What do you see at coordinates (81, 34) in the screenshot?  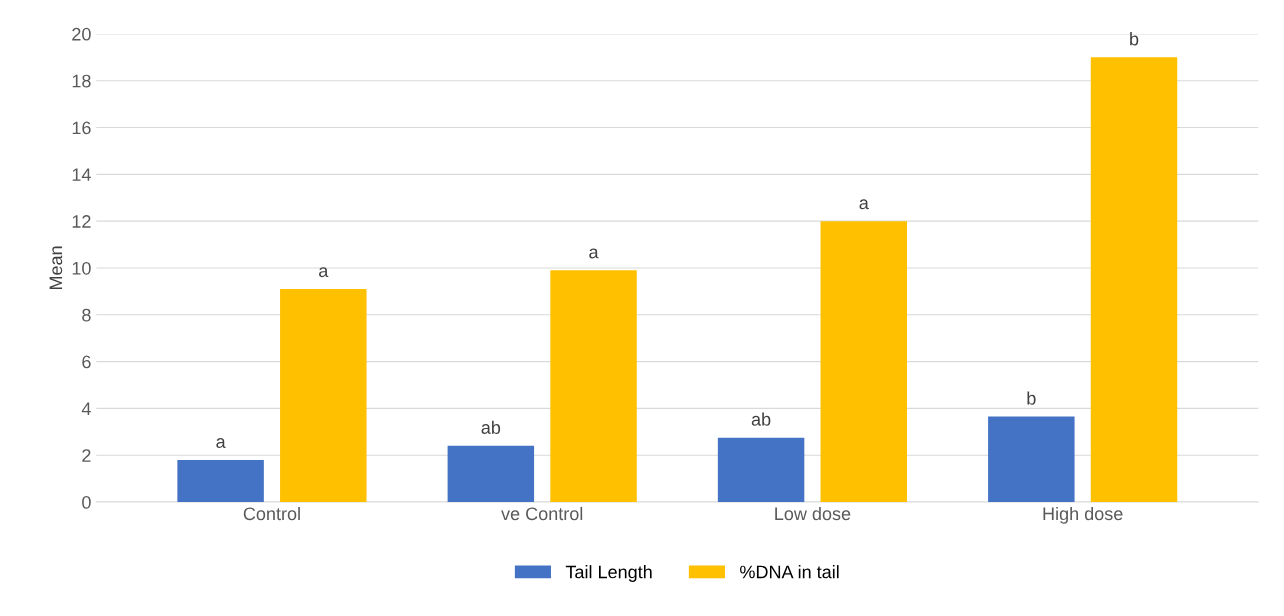 I see `y-tick-label: 20` at bounding box center [81, 34].